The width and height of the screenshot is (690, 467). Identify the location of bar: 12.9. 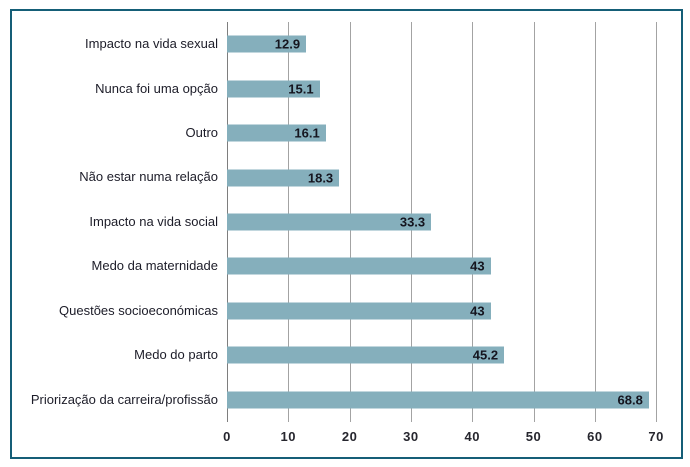
(267, 44).